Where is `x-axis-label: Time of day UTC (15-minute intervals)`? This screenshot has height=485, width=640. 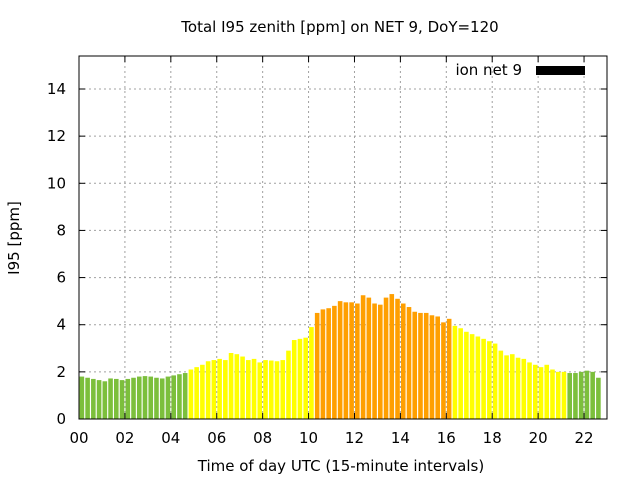 x-axis-label: Time of day UTC (15-minute intervals) is located at coordinates (340, 466).